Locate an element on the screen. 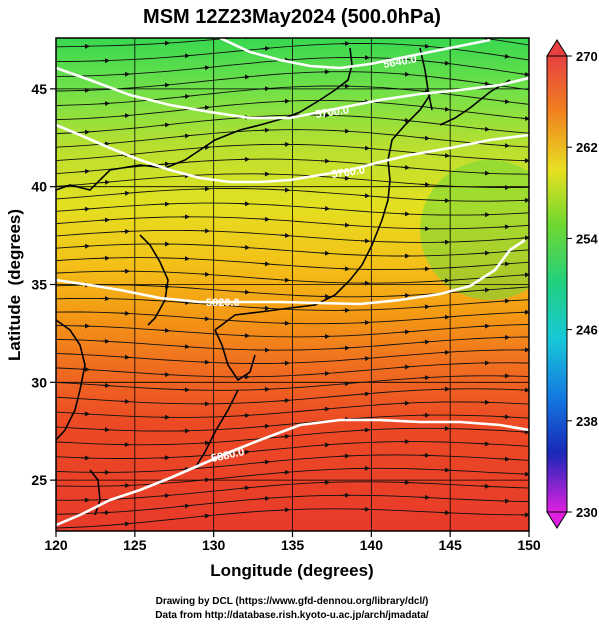 This screenshot has height=630, width=599. y-ticks: 25 30 35 40 45 is located at coordinates (43, 284).